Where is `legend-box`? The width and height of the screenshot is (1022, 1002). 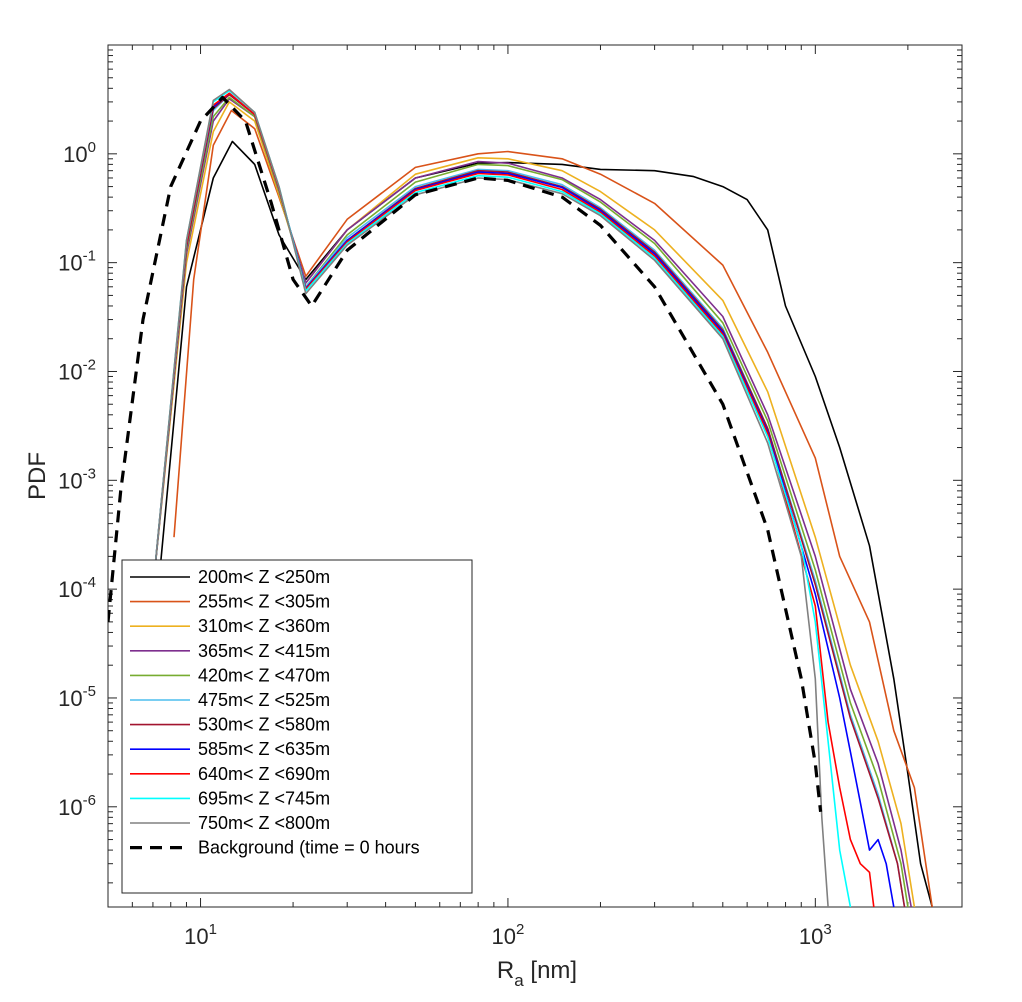 legend-box is located at coordinates (297, 726).